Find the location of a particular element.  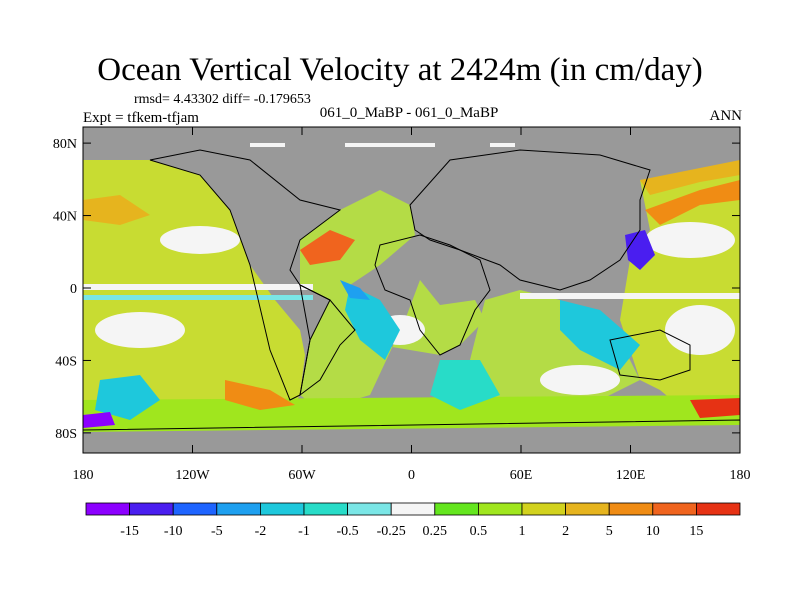

lat-tick-label: 40N is located at coordinates (65, 217).